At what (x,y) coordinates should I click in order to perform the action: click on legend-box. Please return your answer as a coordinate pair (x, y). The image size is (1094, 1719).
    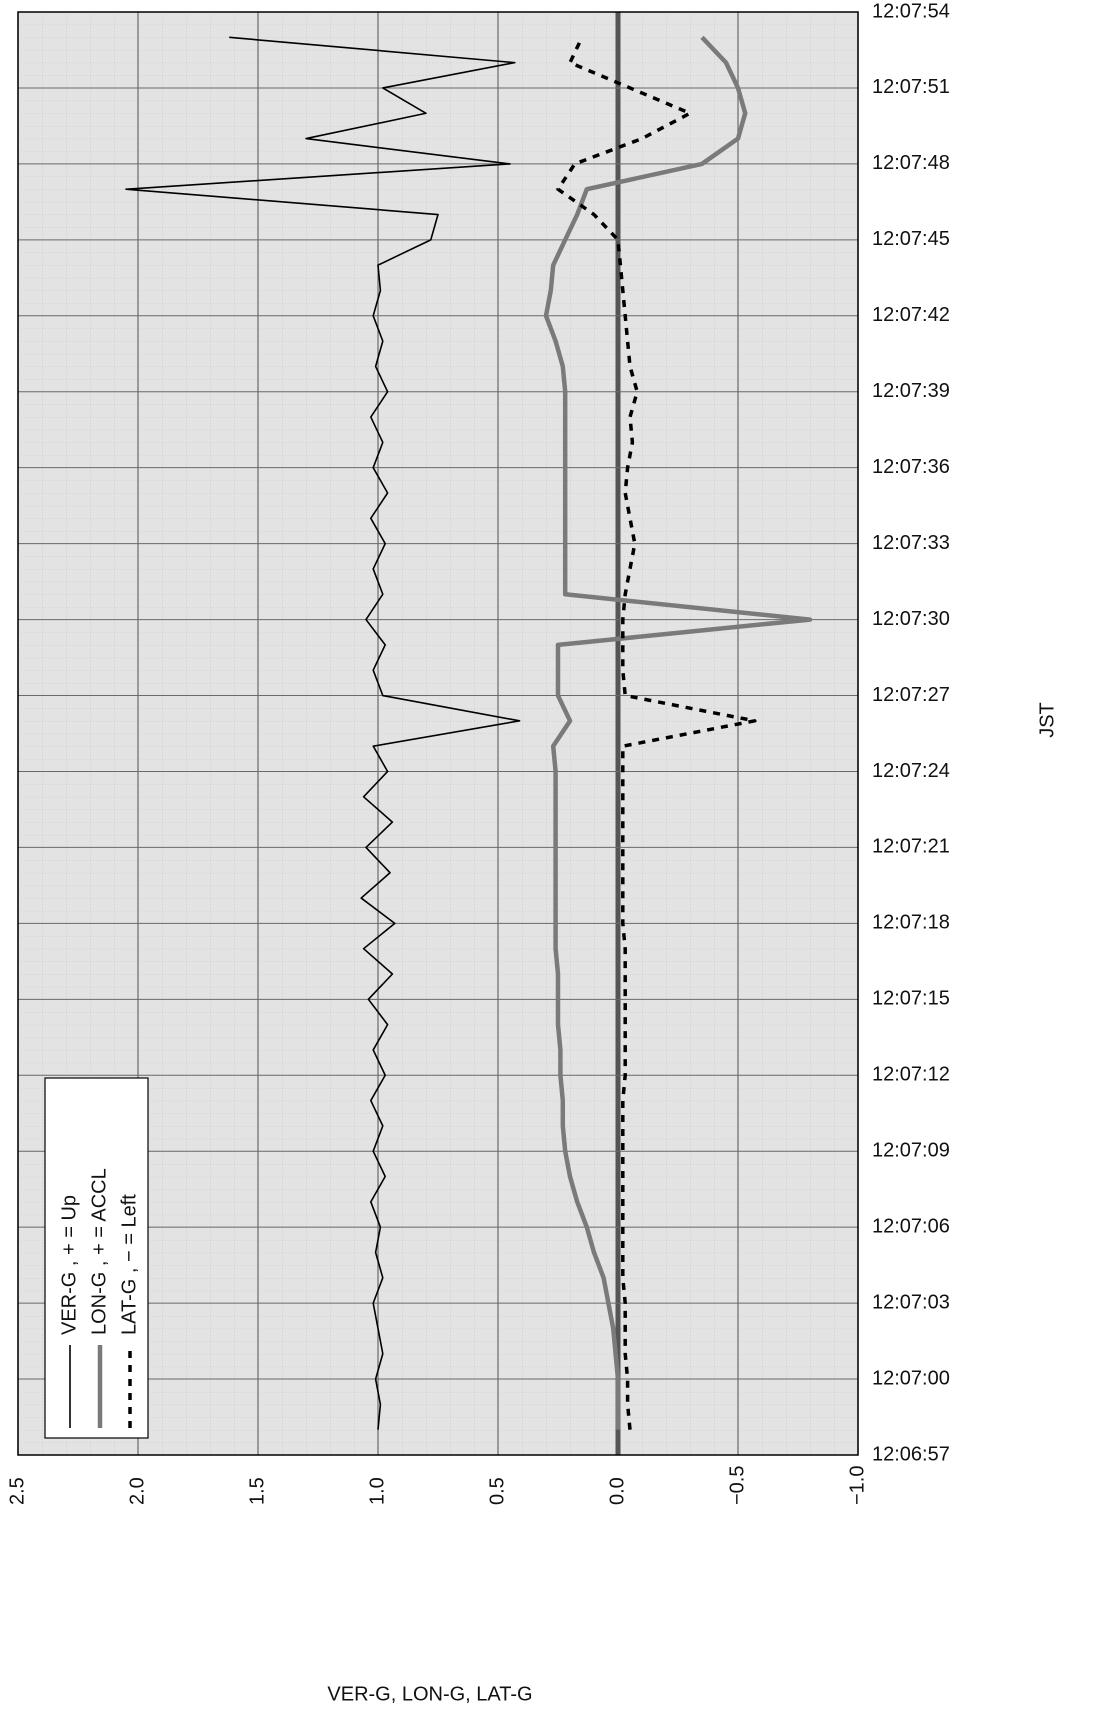
    Looking at the image, I should click on (96, 1258).